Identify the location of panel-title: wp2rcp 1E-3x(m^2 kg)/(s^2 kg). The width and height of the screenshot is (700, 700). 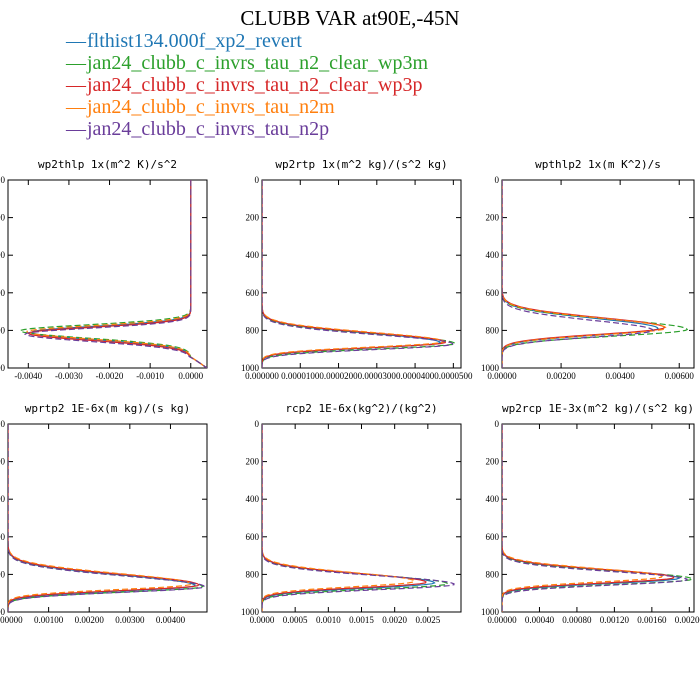
(598, 408).